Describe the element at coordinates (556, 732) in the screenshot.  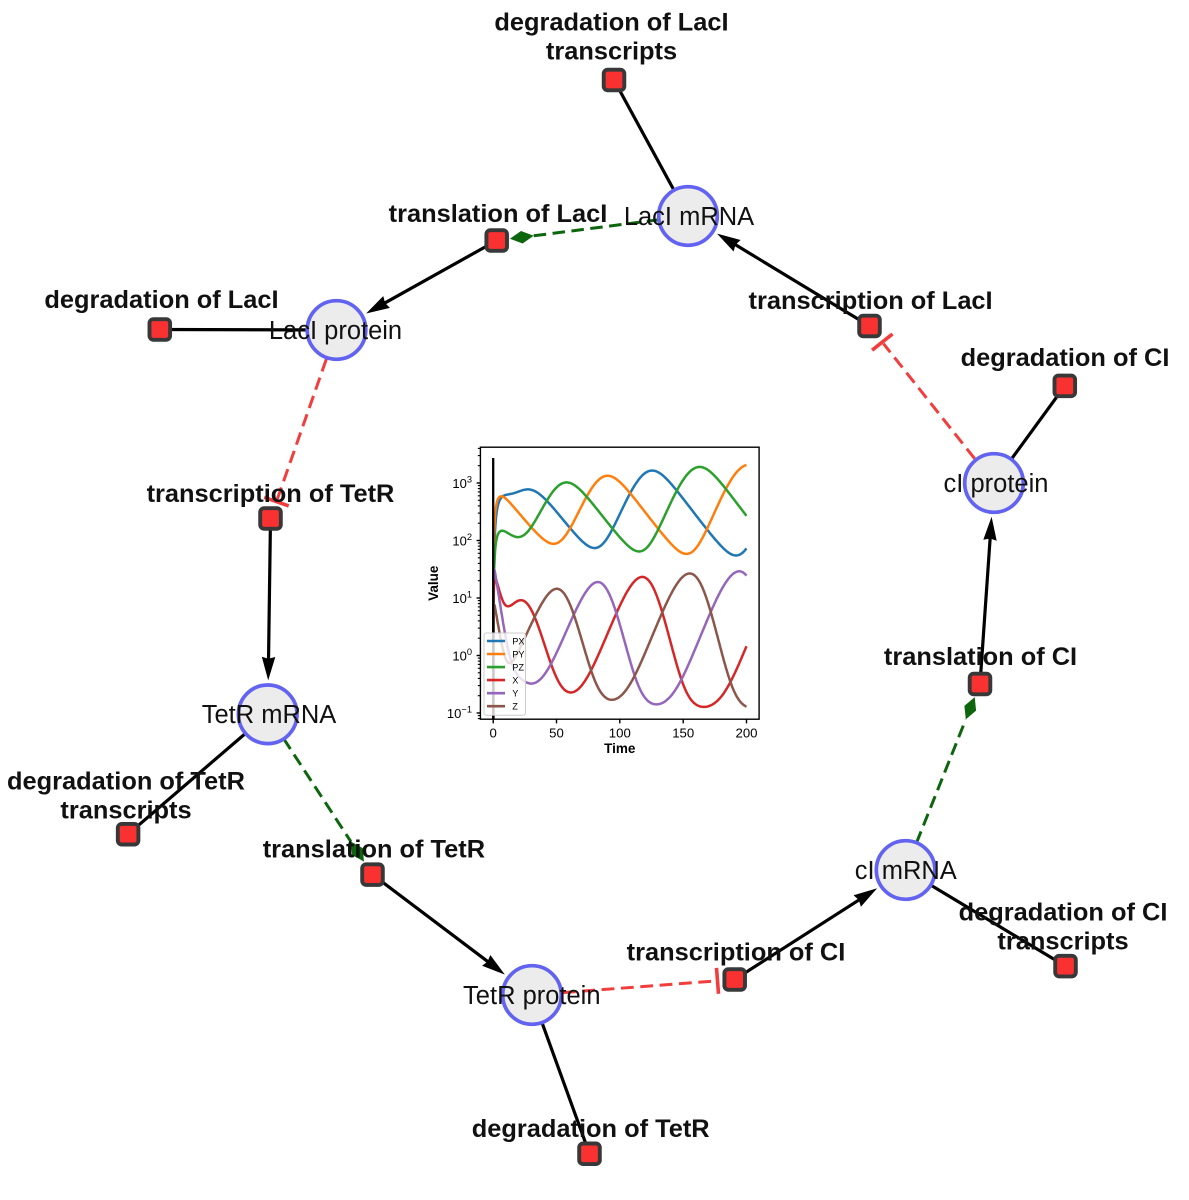
I see `svg-text: 50` at that location.